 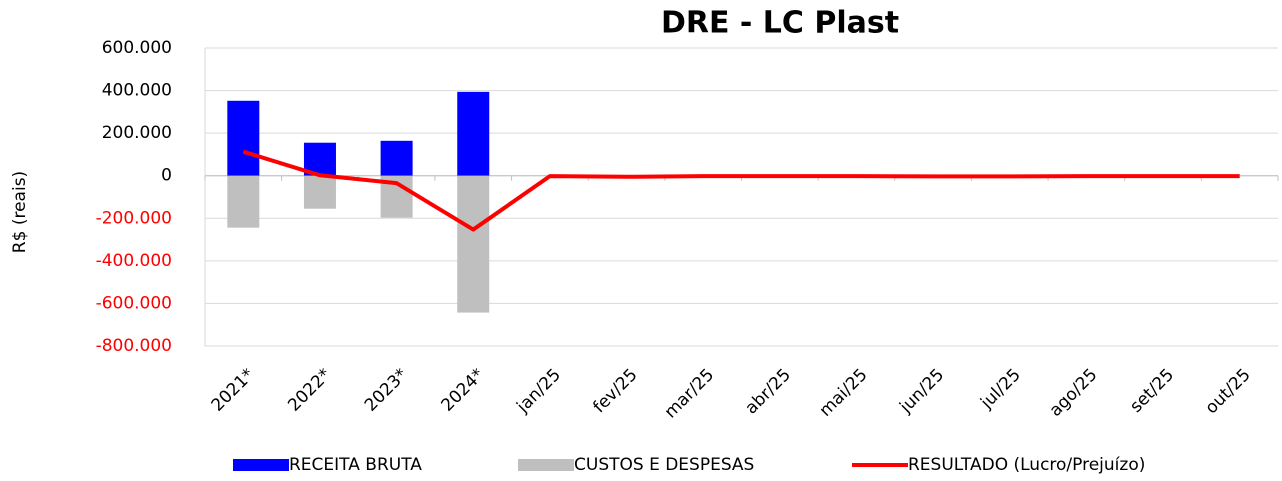 I want to click on y-tick-label: 0, so click(x=166, y=176).